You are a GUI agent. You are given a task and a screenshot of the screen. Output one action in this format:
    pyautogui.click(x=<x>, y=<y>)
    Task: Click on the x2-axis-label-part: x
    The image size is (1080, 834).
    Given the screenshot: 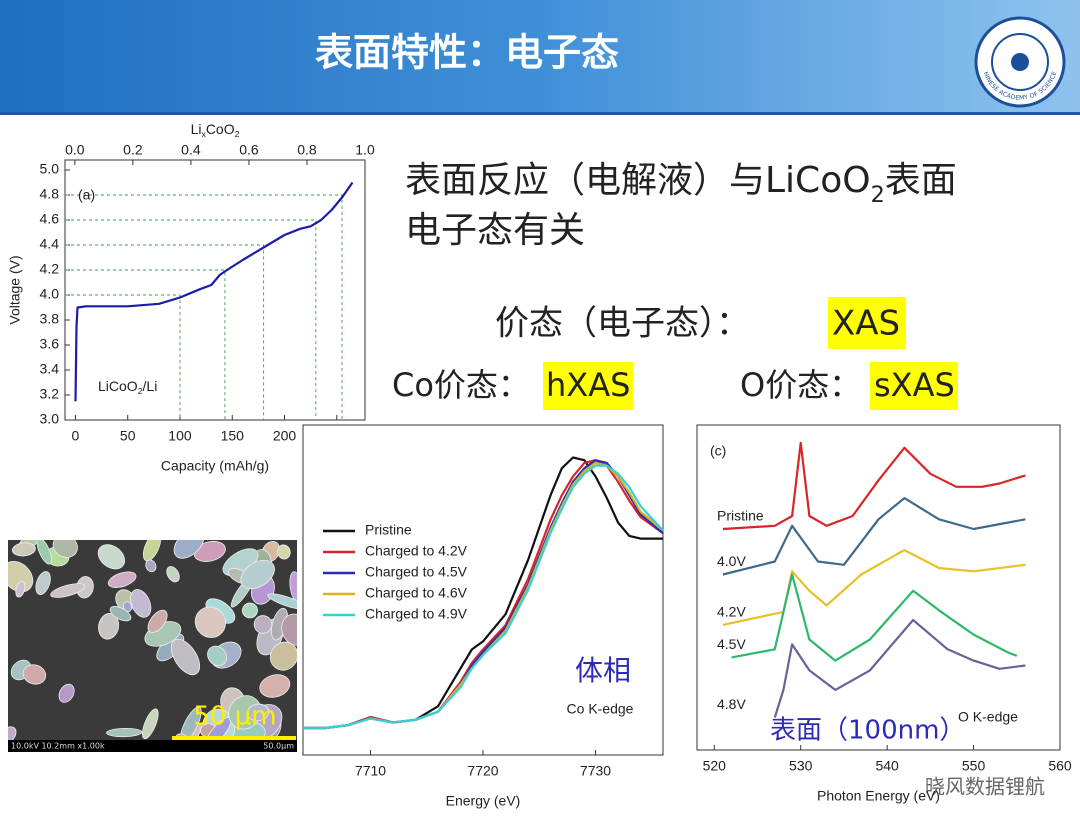 What is the action you would take?
    pyautogui.click(x=203, y=134)
    